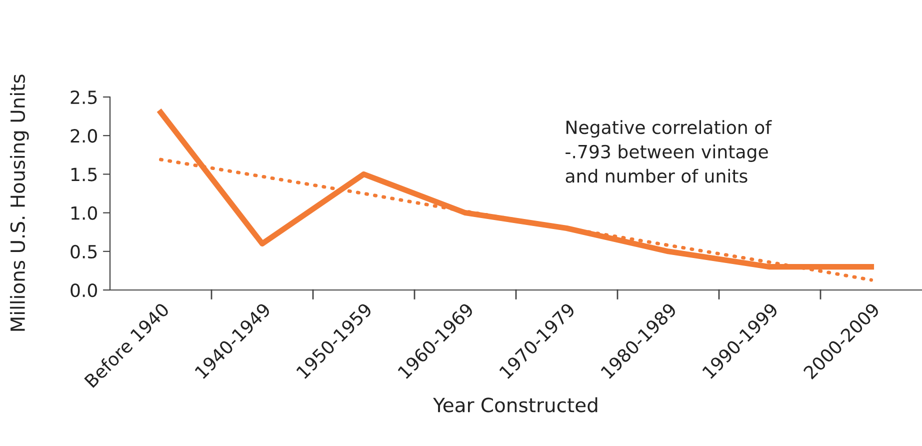 The width and height of the screenshot is (922, 446). I want to click on annotation: Negative correlation of -.793 between vintage and number of units, so click(669, 151).